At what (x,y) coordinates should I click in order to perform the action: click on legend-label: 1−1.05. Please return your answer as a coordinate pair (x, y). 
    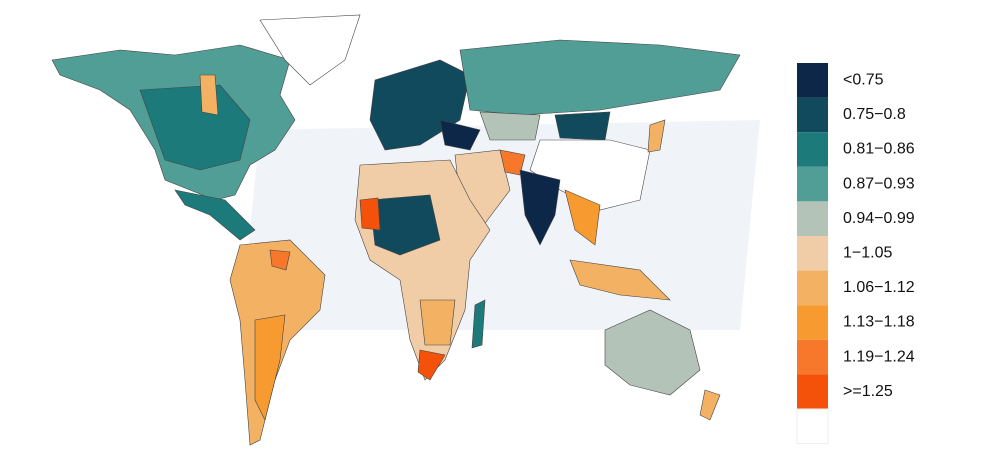
    Looking at the image, I should click on (867, 253).